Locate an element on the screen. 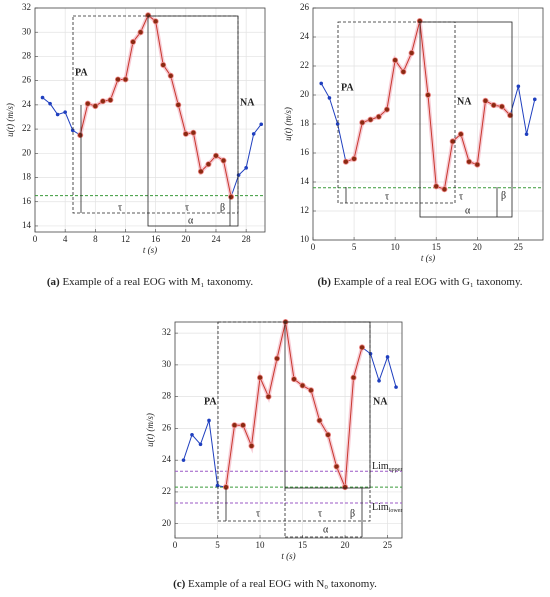 This screenshot has height=597, width=550. caption-label: (b) is located at coordinates (324, 282).